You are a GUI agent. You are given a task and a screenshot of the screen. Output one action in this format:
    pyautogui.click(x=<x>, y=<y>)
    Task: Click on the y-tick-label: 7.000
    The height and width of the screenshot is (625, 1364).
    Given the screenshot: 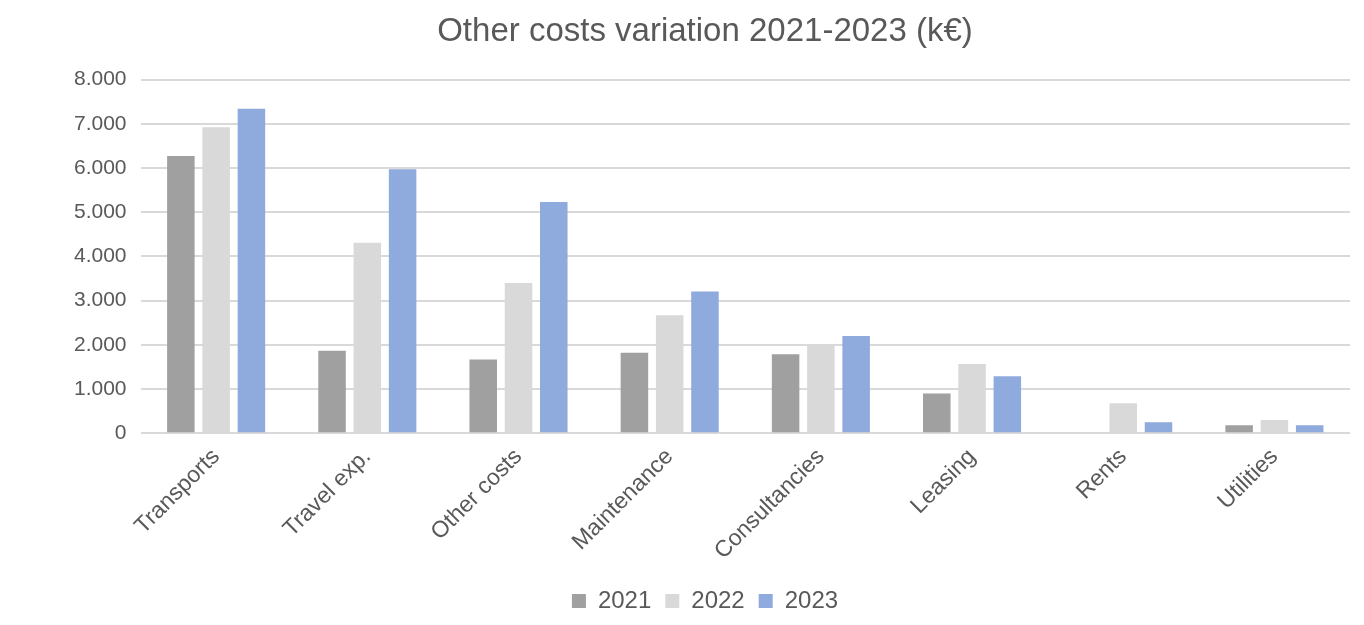 What is the action you would take?
    pyautogui.click(x=100, y=122)
    